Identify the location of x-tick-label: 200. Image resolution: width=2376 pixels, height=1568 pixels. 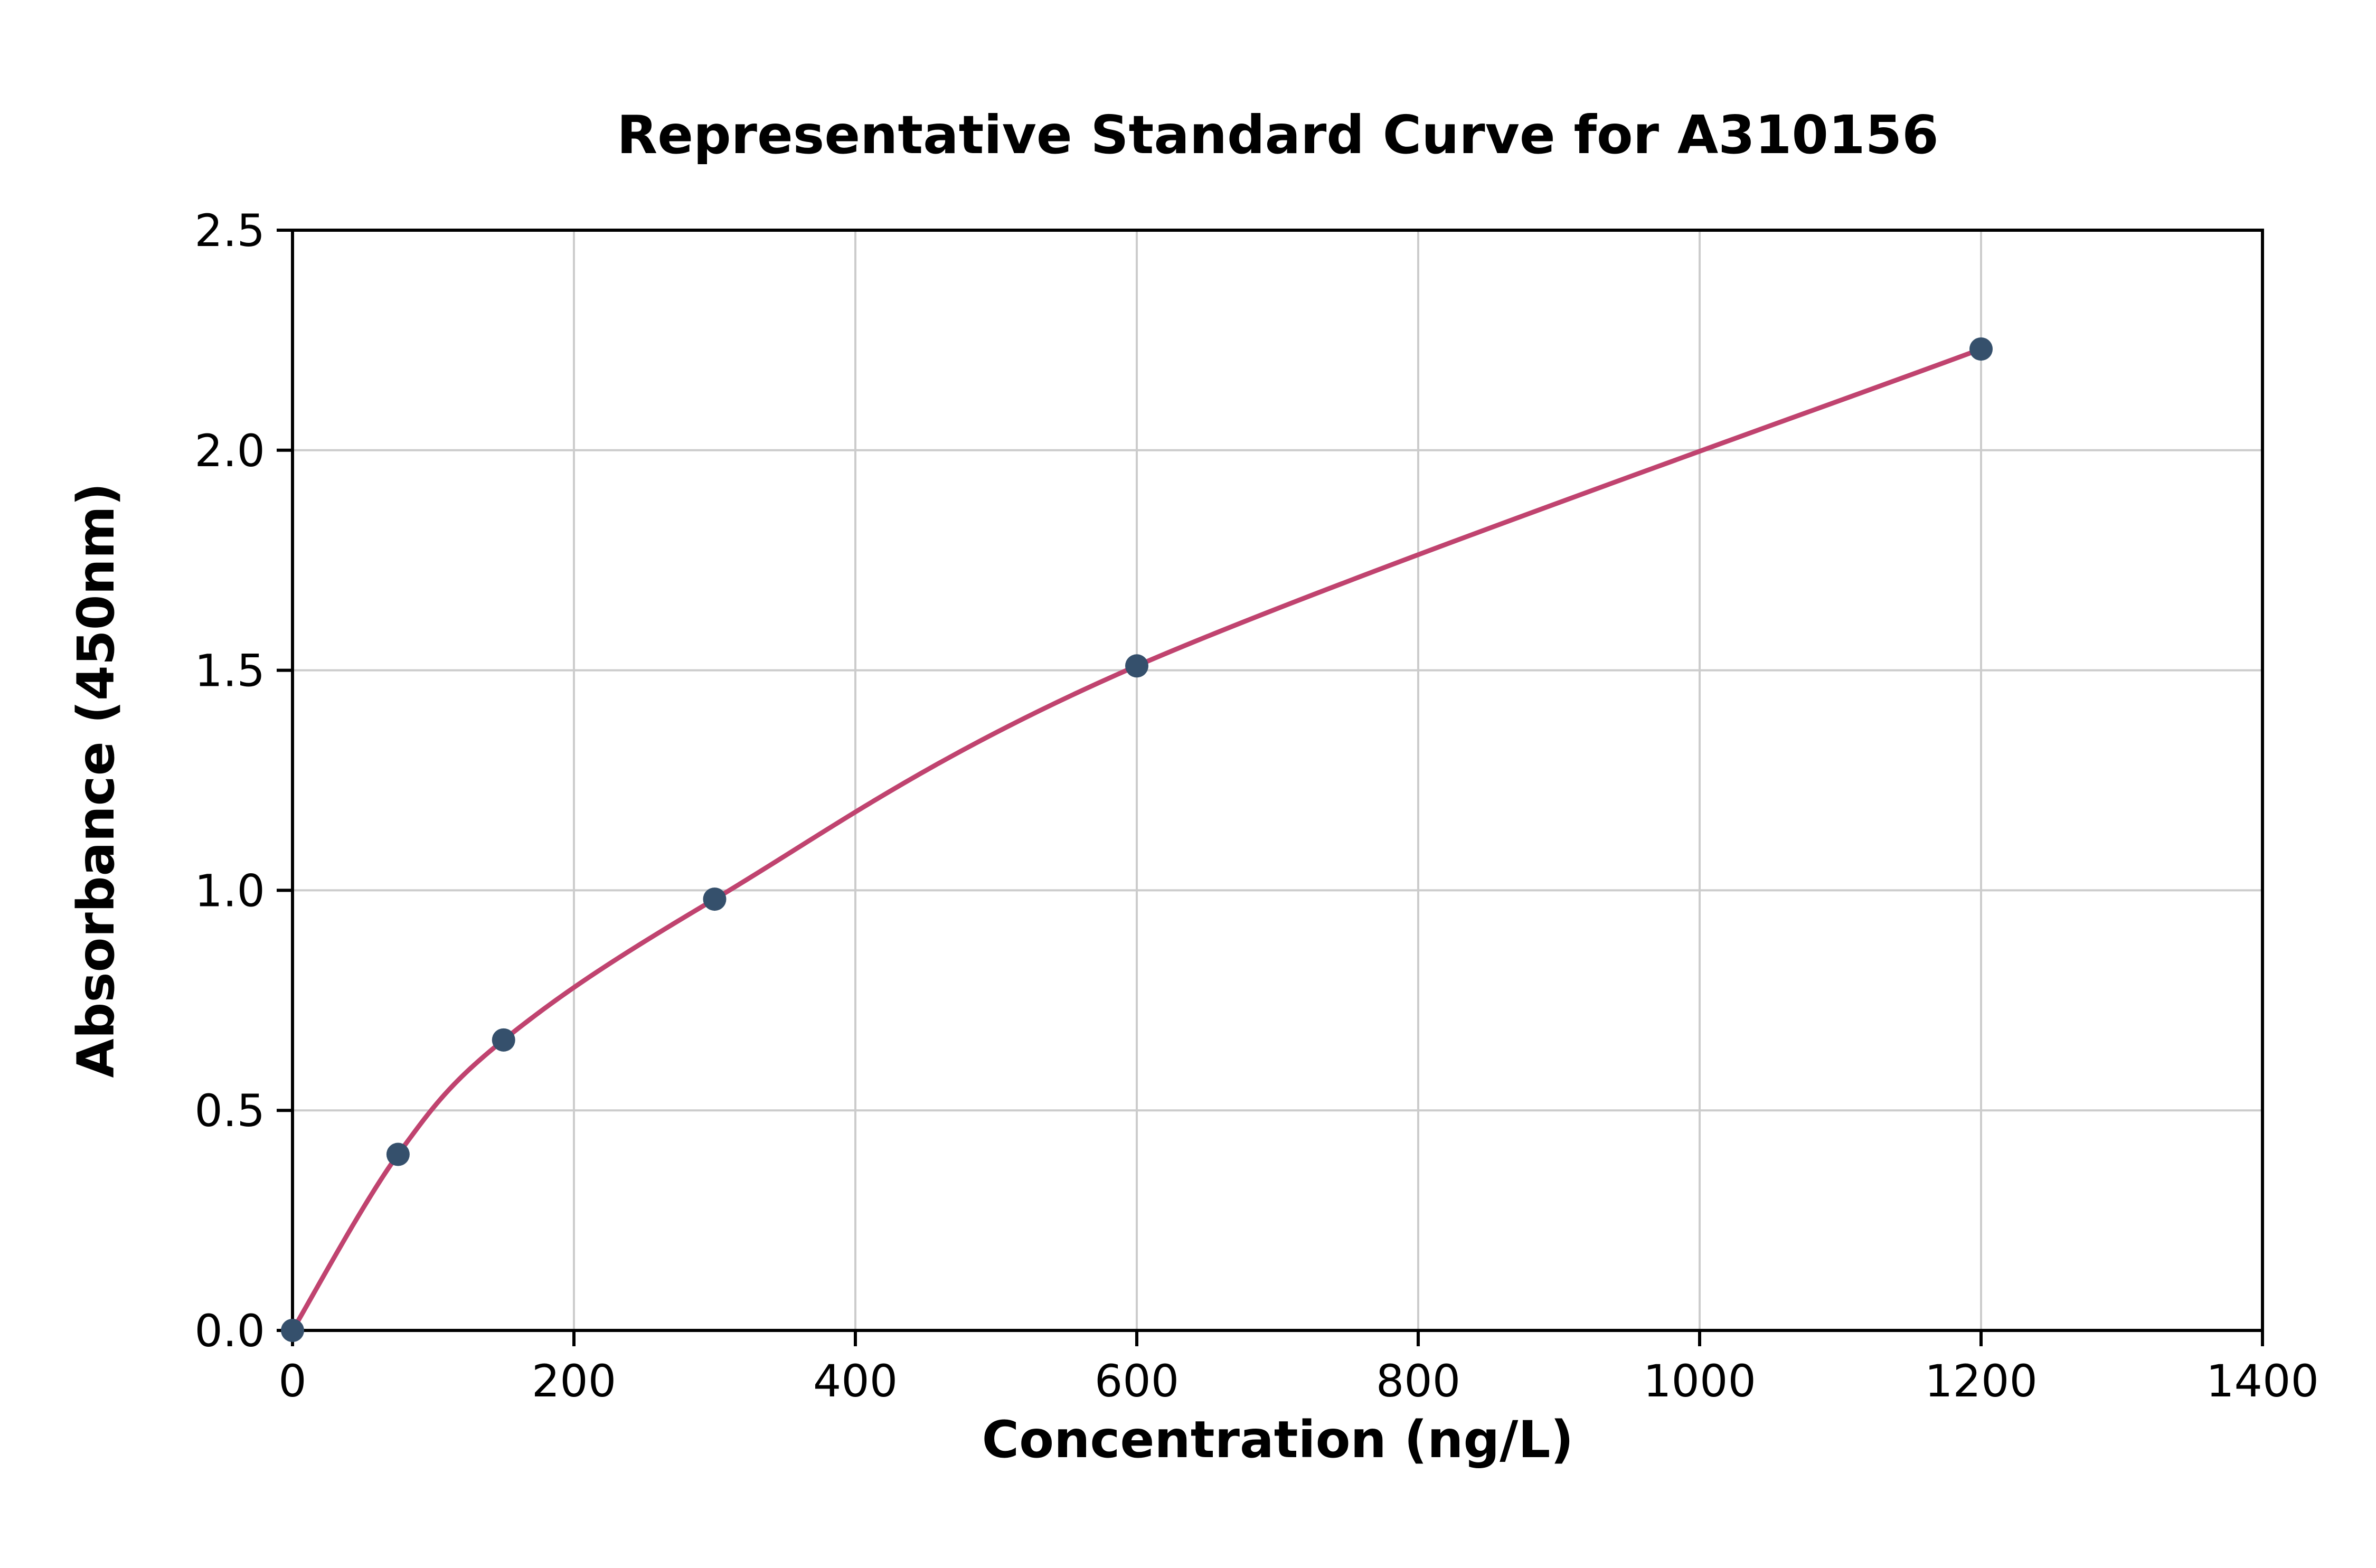
(574, 1381).